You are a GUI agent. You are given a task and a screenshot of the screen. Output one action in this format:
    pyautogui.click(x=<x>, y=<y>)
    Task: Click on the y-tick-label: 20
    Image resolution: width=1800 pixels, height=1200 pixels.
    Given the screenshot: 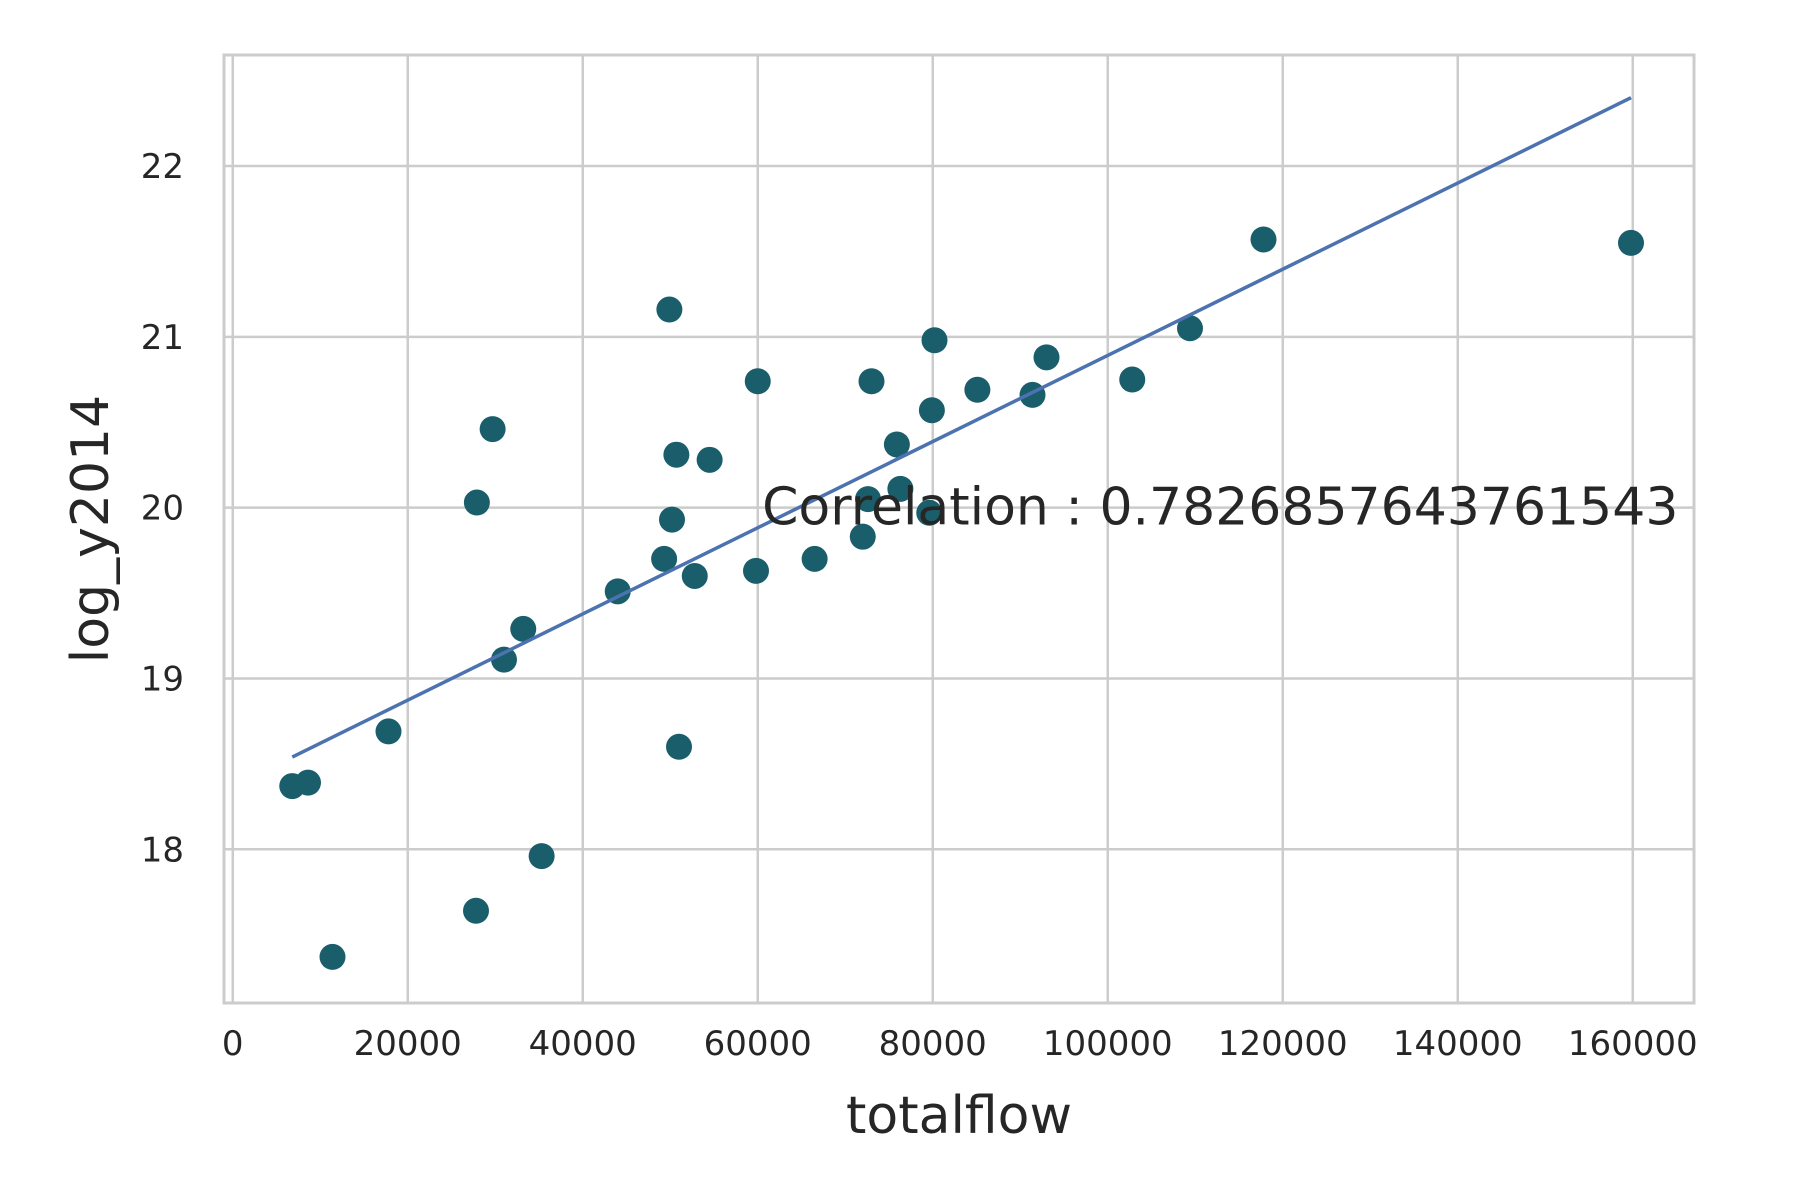 What is the action you would take?
    pyautogui.click(x=162, y=509)
    